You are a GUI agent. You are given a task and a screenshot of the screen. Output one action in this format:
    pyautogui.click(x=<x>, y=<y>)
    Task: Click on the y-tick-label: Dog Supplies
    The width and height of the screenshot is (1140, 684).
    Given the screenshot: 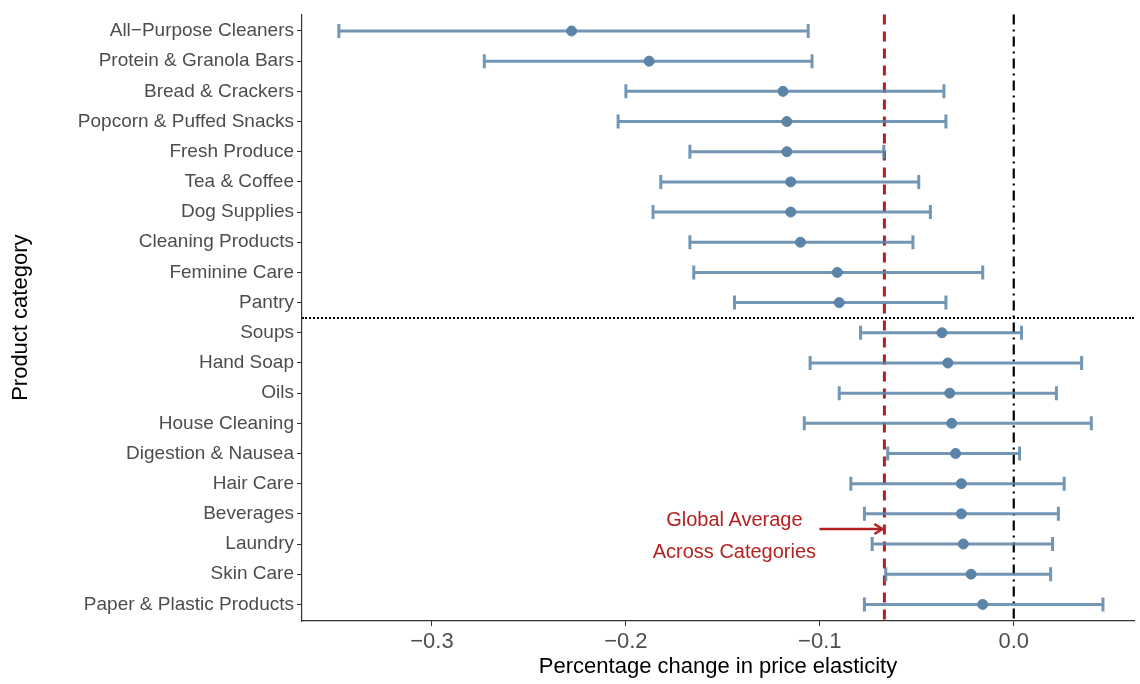 What is the action you would take?
    pyautogui.click(x=237, y=211)
    